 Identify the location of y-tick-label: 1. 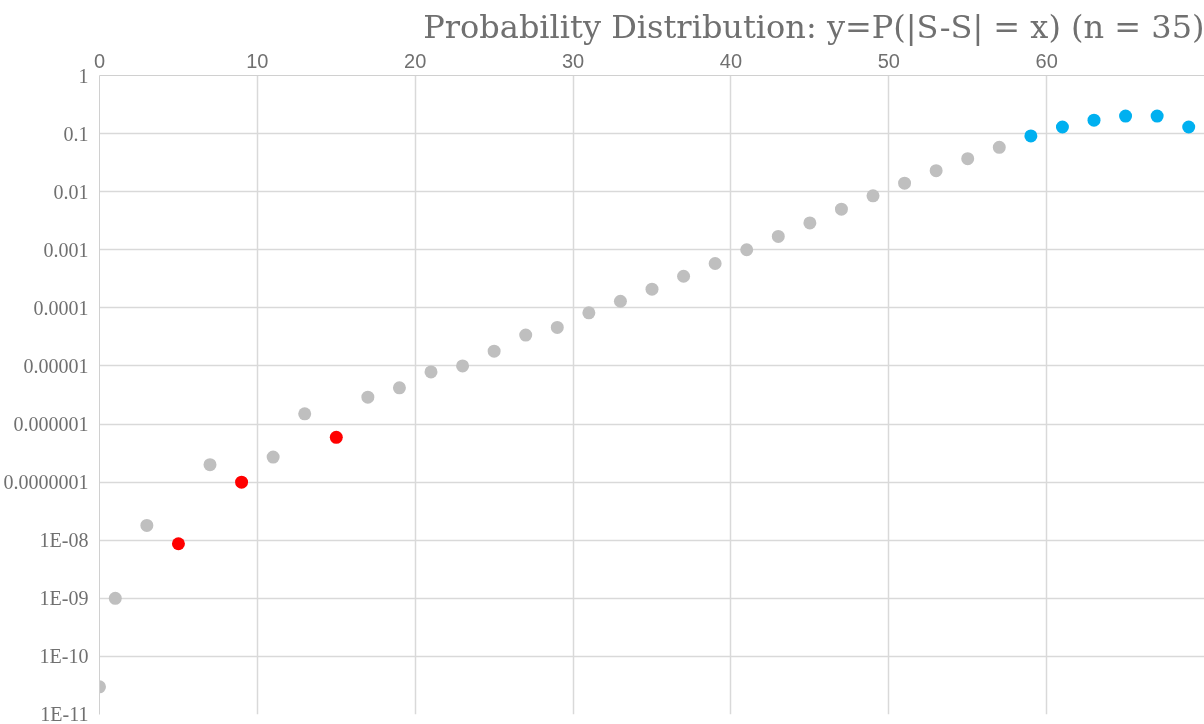
(83, 75).